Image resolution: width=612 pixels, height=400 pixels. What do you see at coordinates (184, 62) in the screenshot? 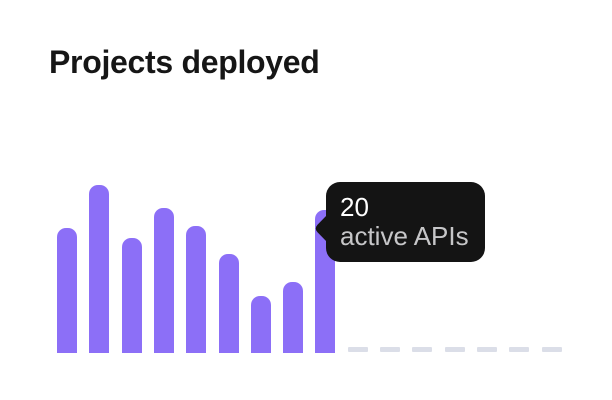
I see `page-title: Projects deployed` at bounding box center [184, 62].